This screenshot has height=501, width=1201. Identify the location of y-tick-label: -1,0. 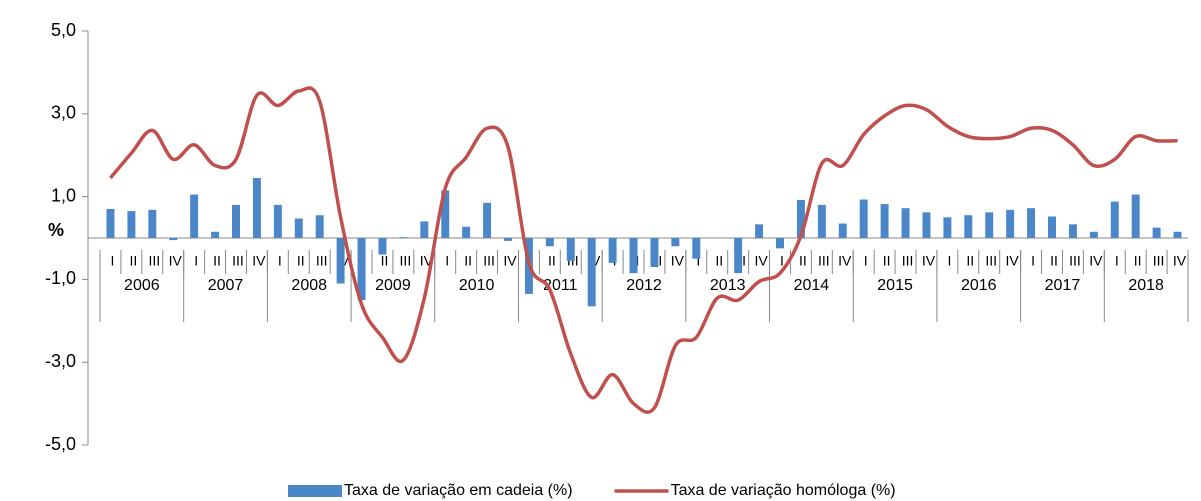
(60, 278).